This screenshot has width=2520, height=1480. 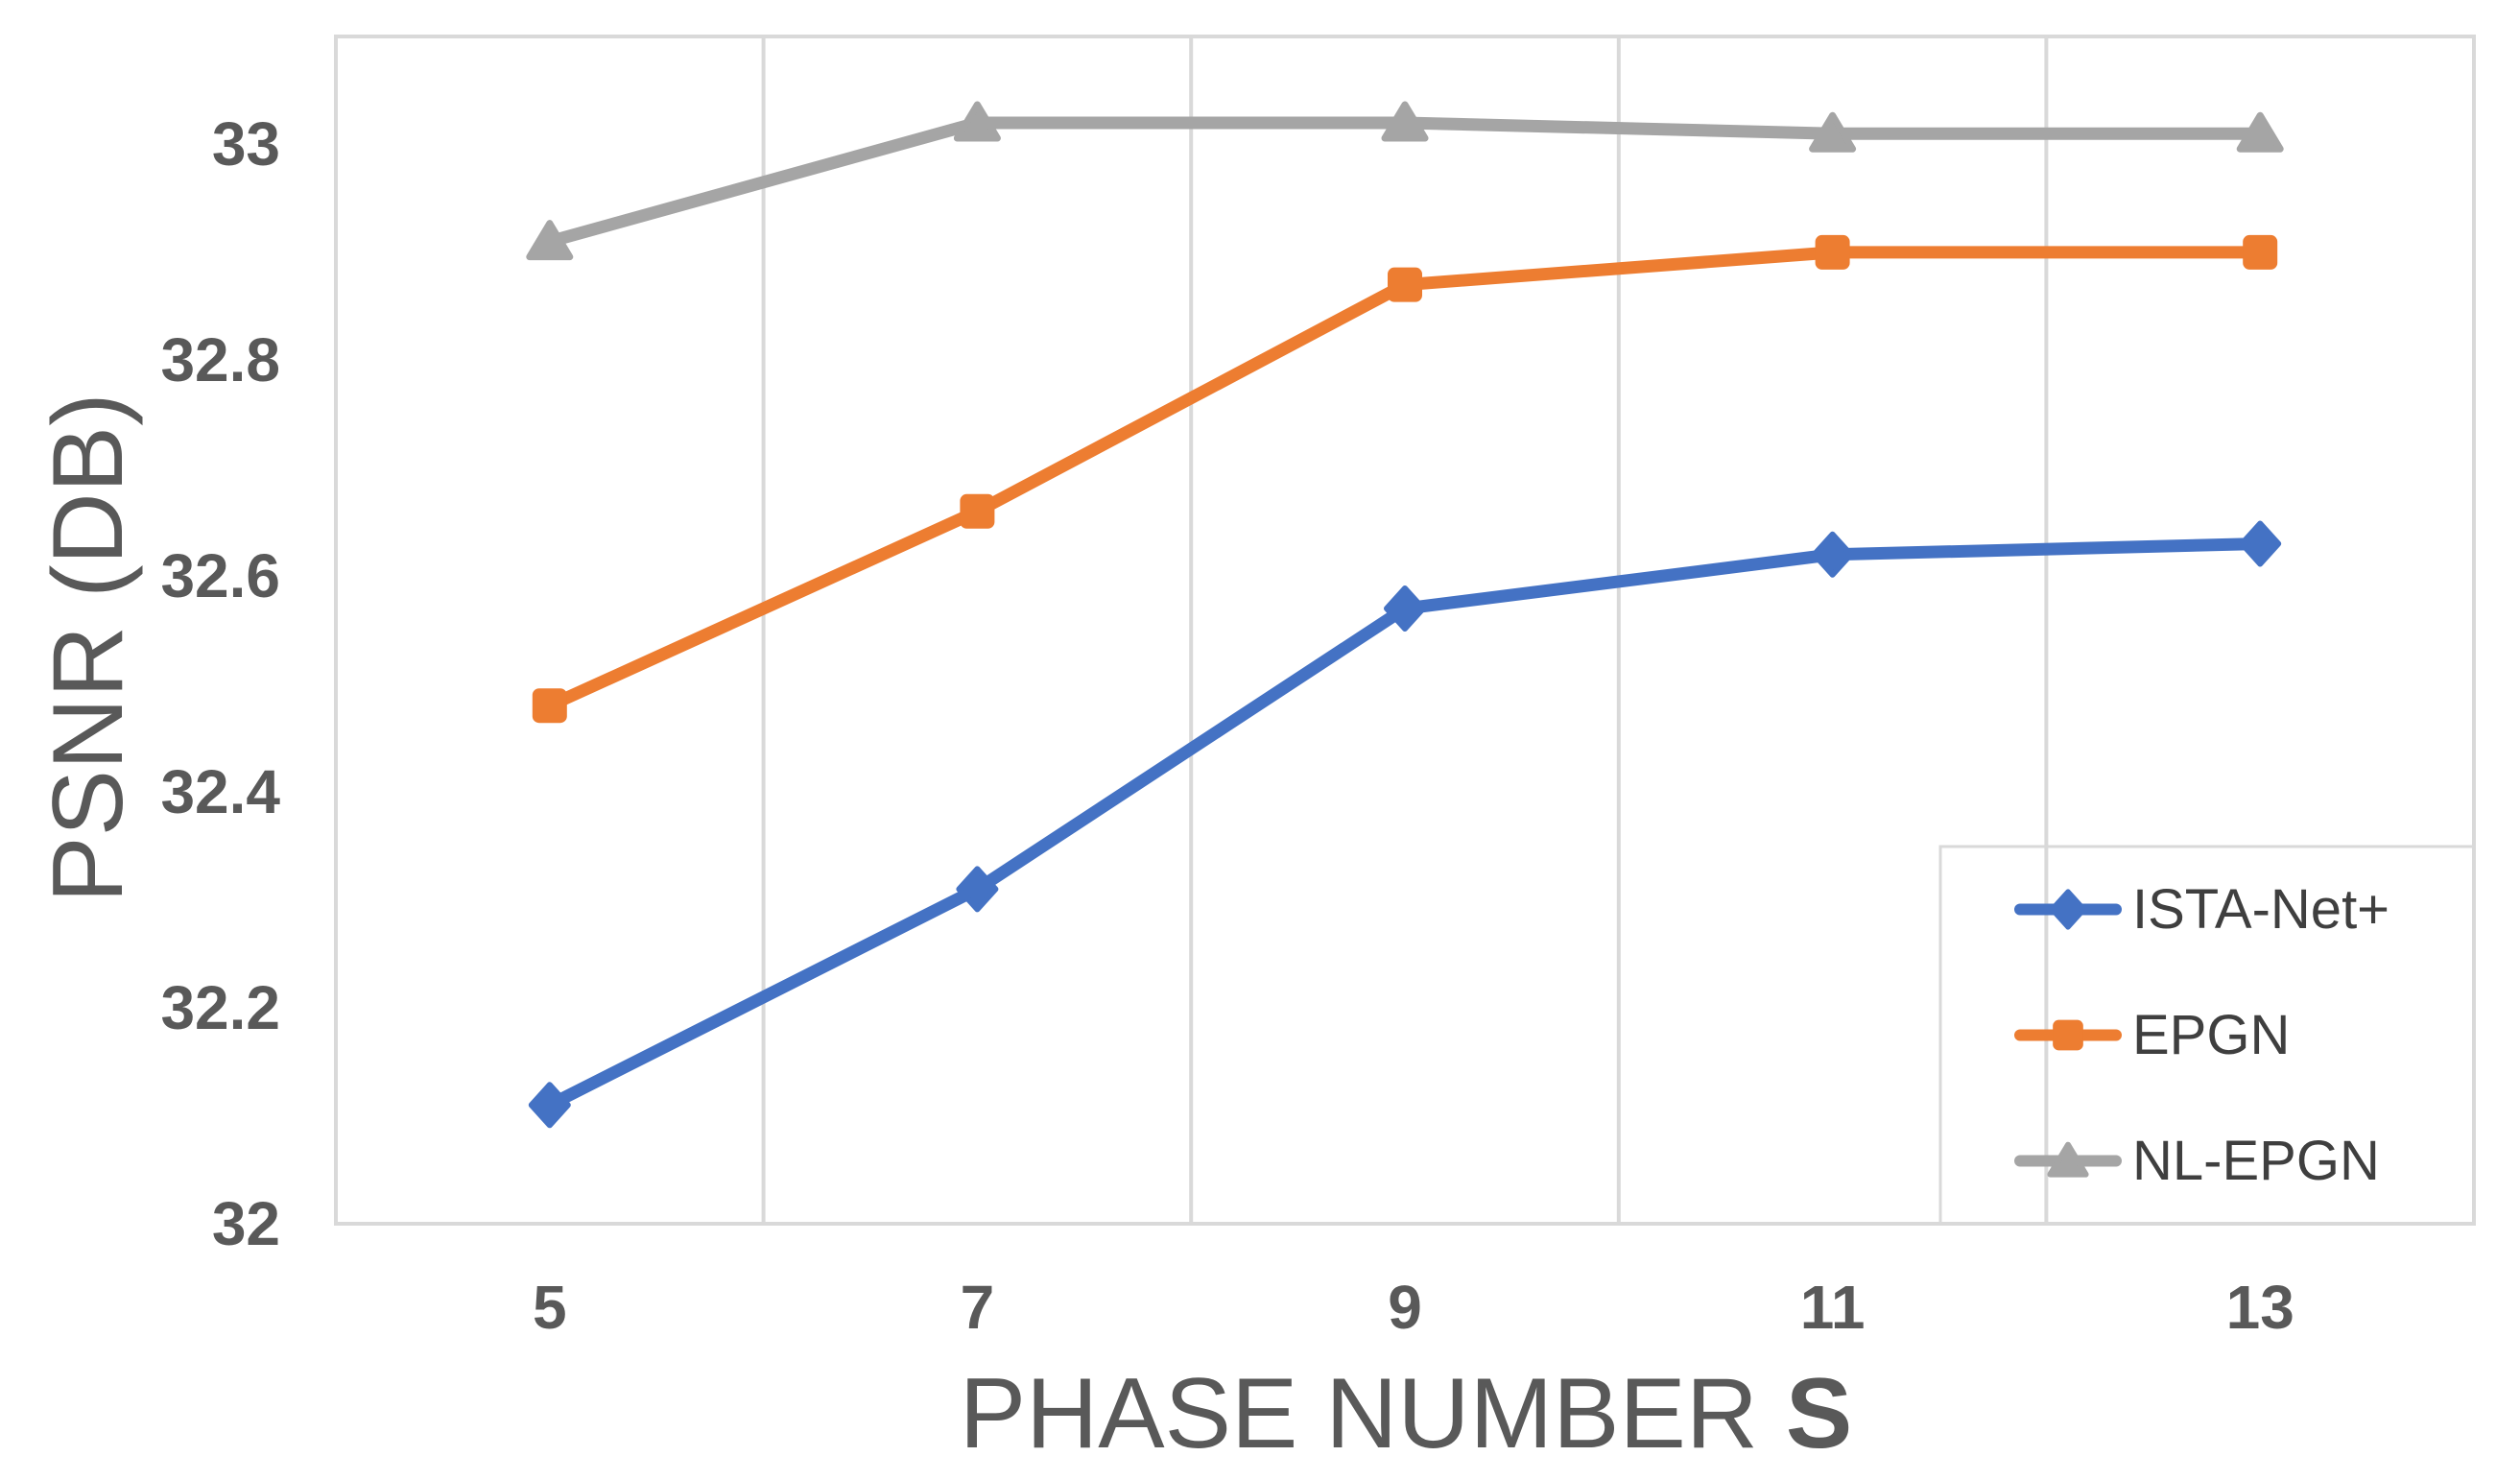 I want to click on x-axis-title: PHASE NUMBER S, so click(x=1405, y=1413).